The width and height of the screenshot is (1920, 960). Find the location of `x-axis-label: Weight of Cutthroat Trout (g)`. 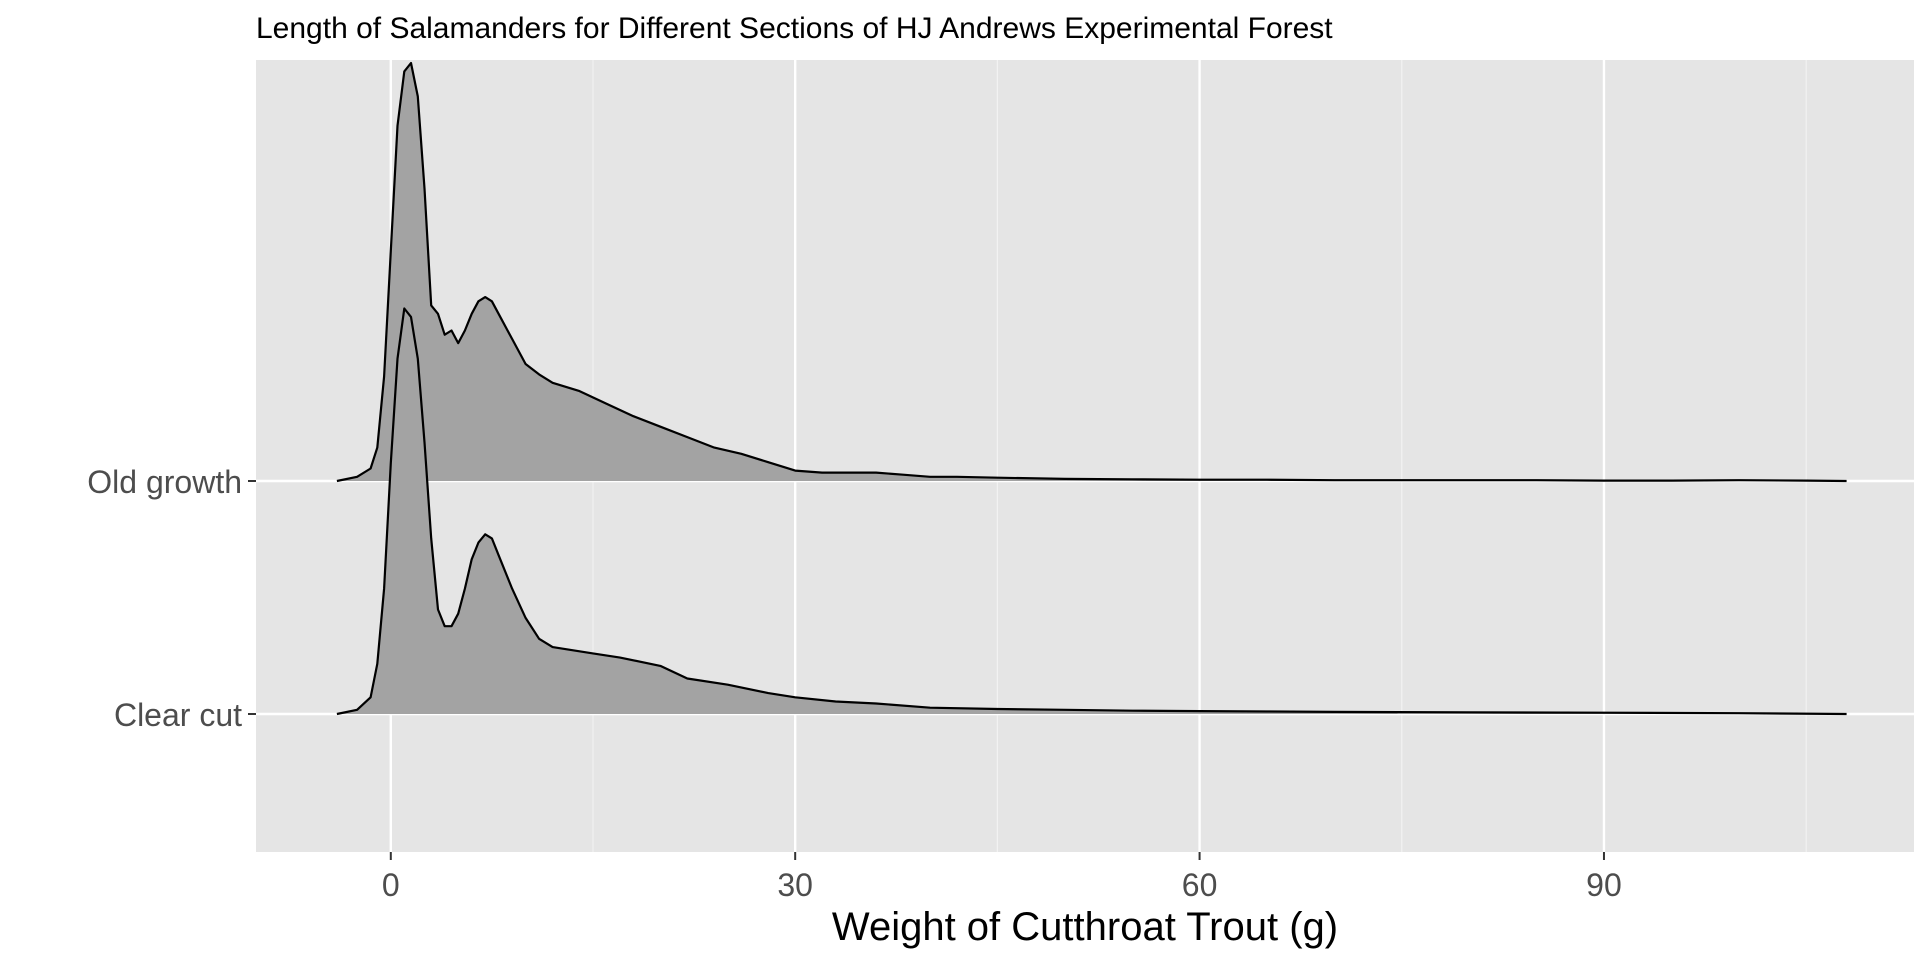

x-axis-label: Weight of Cutthroat Trout (g) is located at coordinates (1085, 927).